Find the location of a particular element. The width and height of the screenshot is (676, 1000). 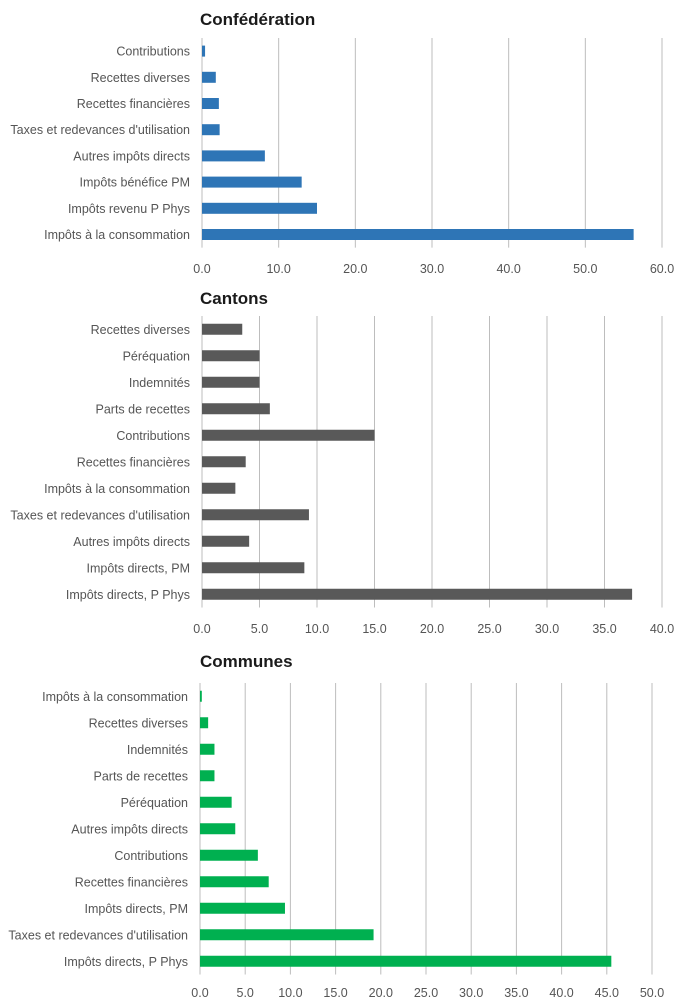

chart-title-confederation: Confédération is located at coordinates (257, 19).